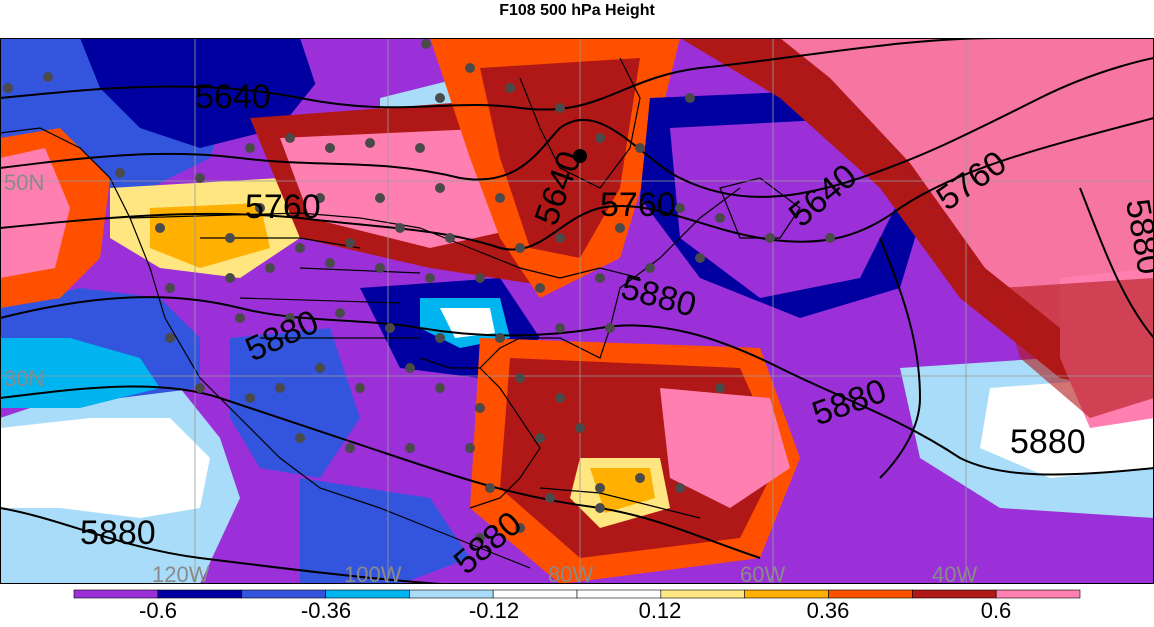  Describe the element at coordinates (105, 468) in the screenshot. I see `field-region-white-west` at that location.